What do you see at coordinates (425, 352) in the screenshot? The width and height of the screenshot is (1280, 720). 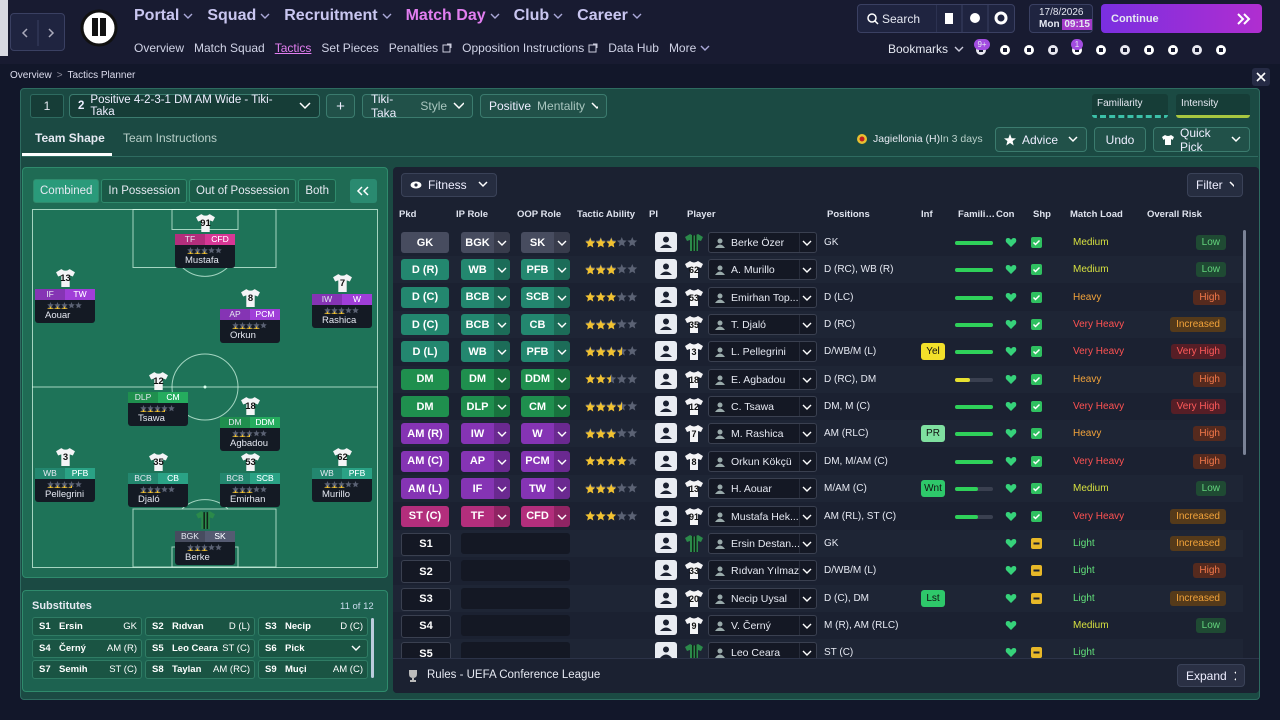 I see `picked-position: D (L)` at bounding box center [425, 352].